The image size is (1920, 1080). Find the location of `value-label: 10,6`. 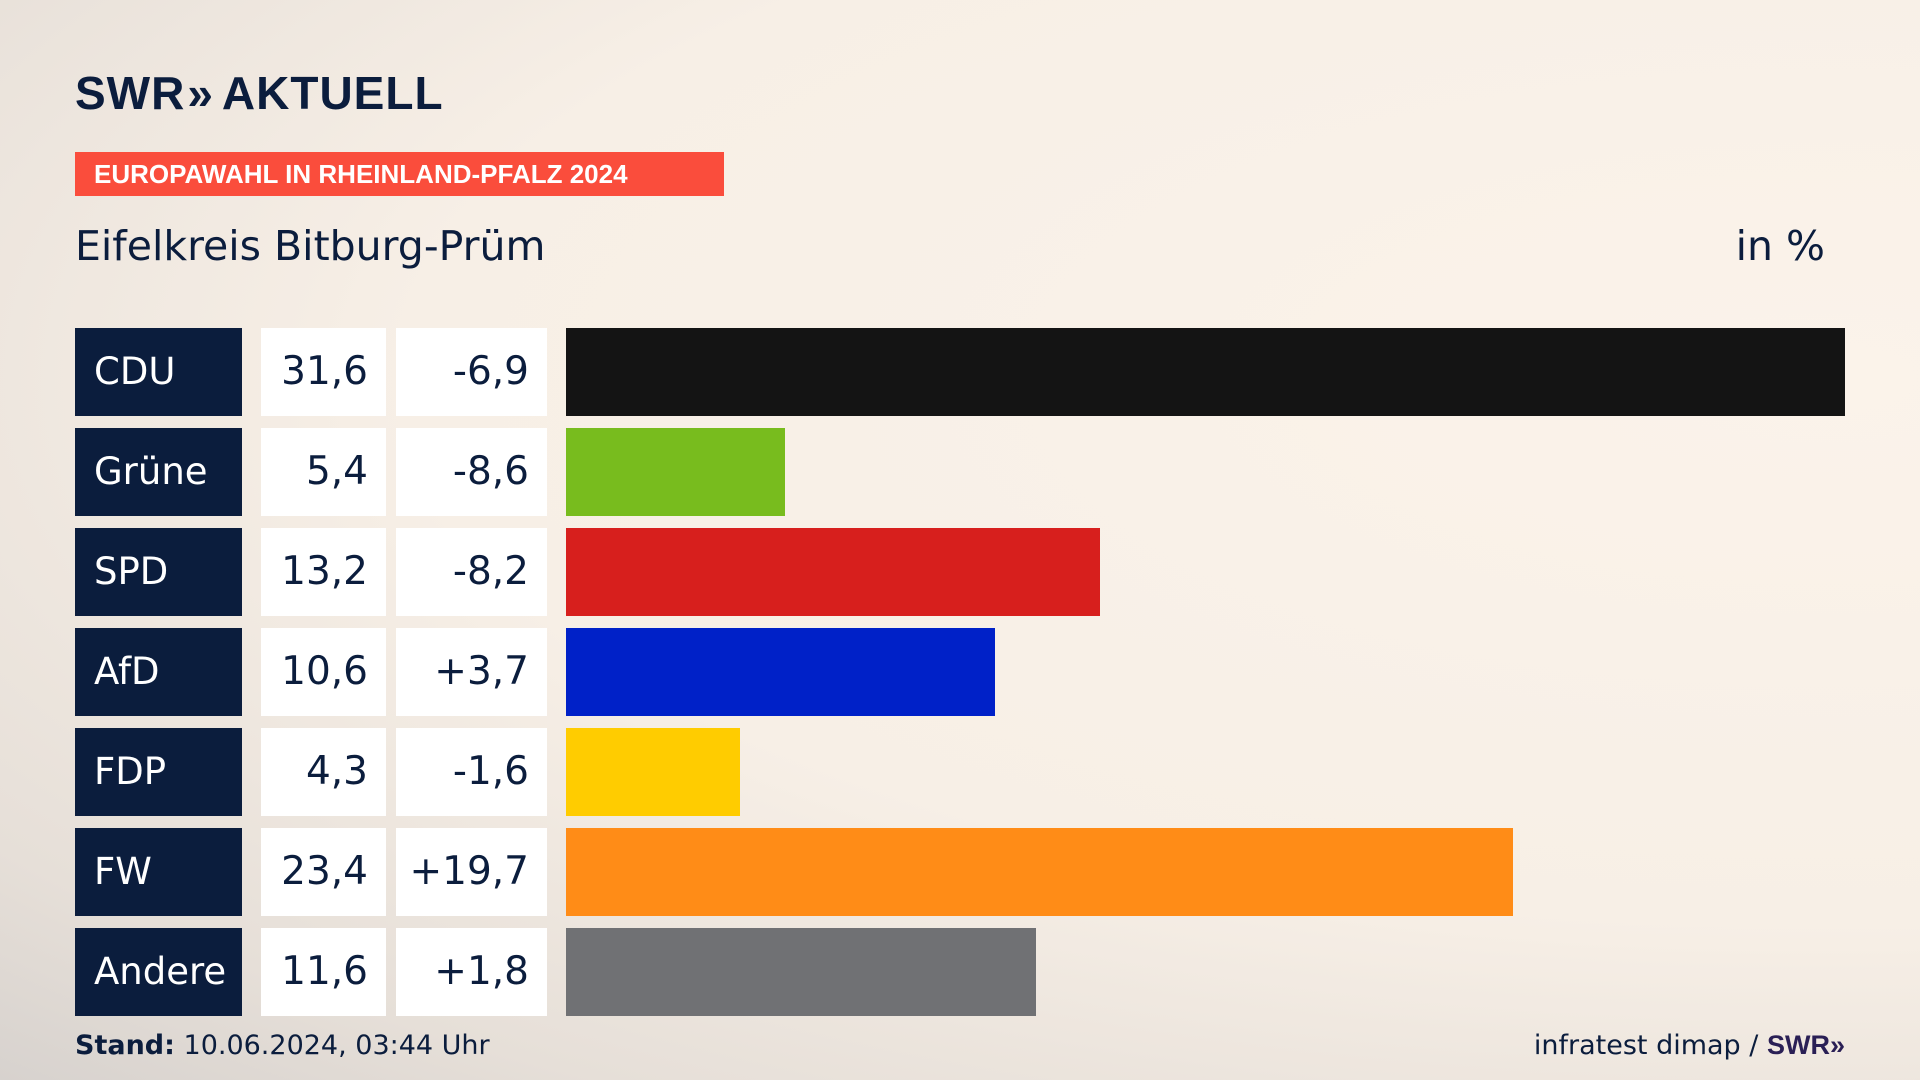

value-label: 10,6 is located at coordinates (323, 672).